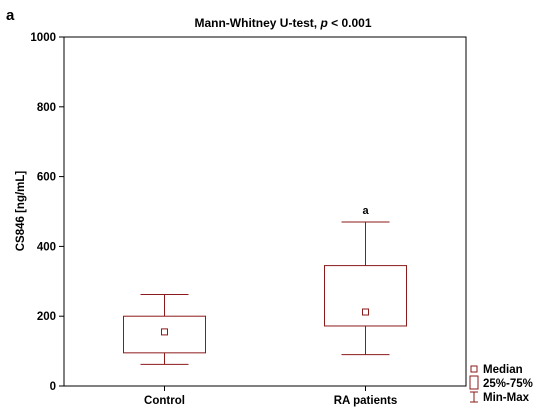 The height and width of the screenshot is (417, 550). I want to click on y-tick-label: 1000, so click(43, 38).